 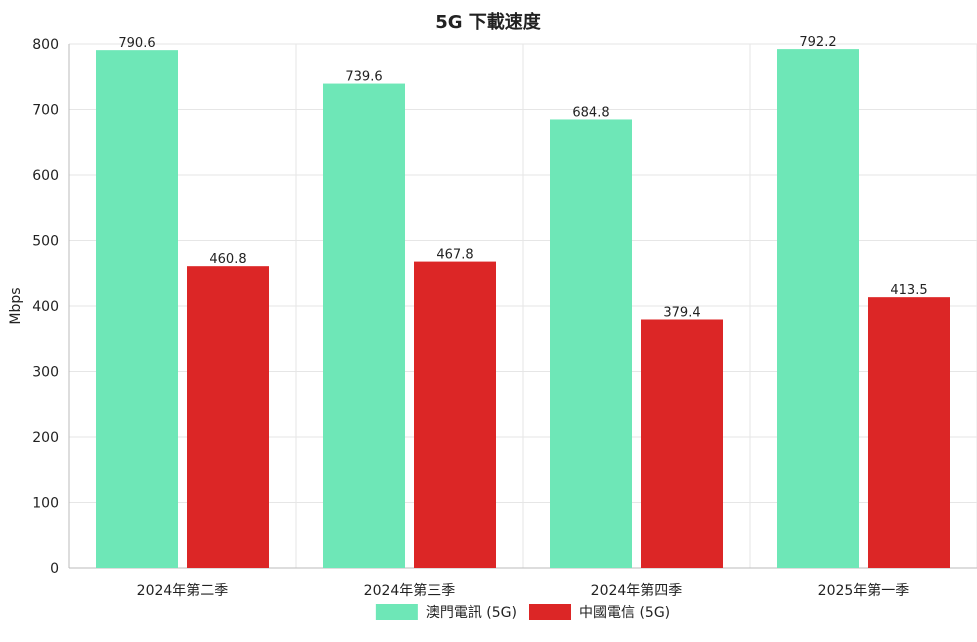 I want to click on x-tick-label: 2024年第二季, so click(x=183, y=590).